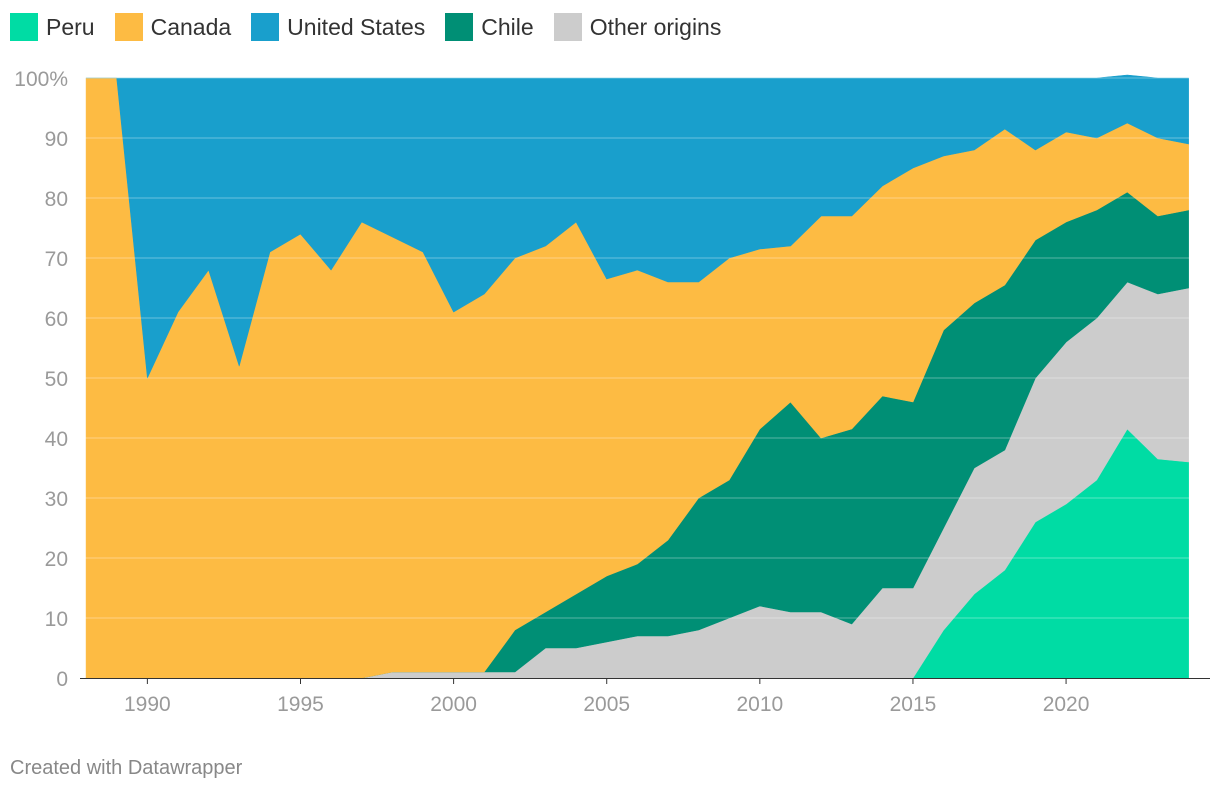 This screenshot has height=796, width=1220. What do you see at coordinates (128, 27) in the screenshot?
I see `legend-swatch-canada` at bounding box center [128, 27].